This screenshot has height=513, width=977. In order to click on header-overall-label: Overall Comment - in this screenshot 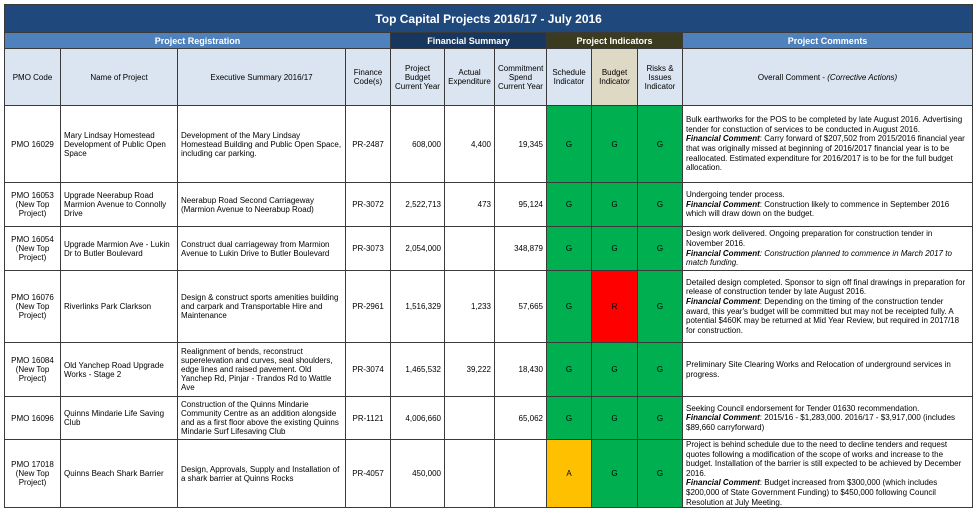, I will do `click(792, 77)`.